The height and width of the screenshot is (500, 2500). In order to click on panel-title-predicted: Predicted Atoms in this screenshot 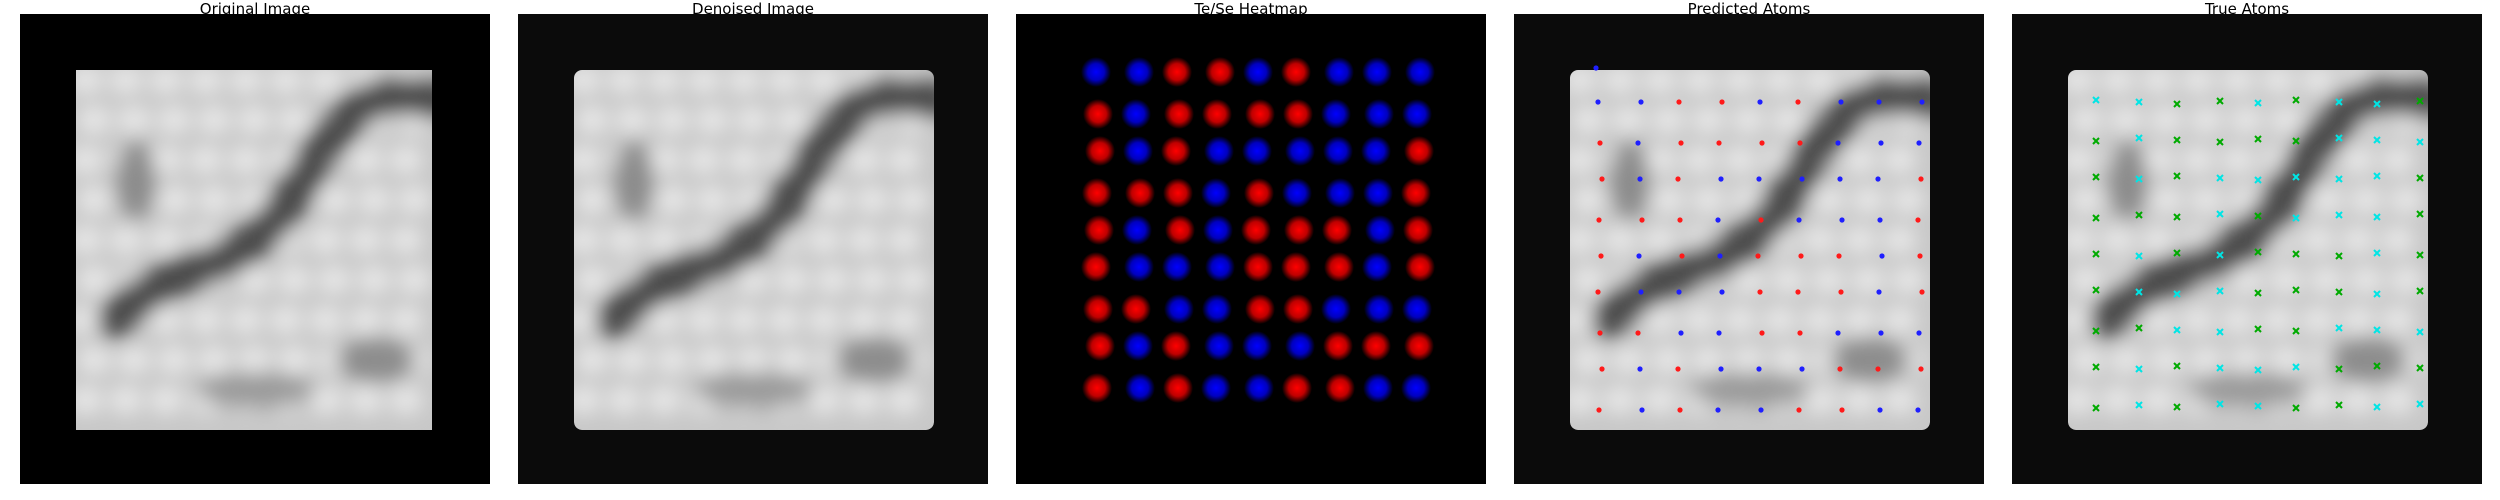, I will do `click(1749, 9)`.